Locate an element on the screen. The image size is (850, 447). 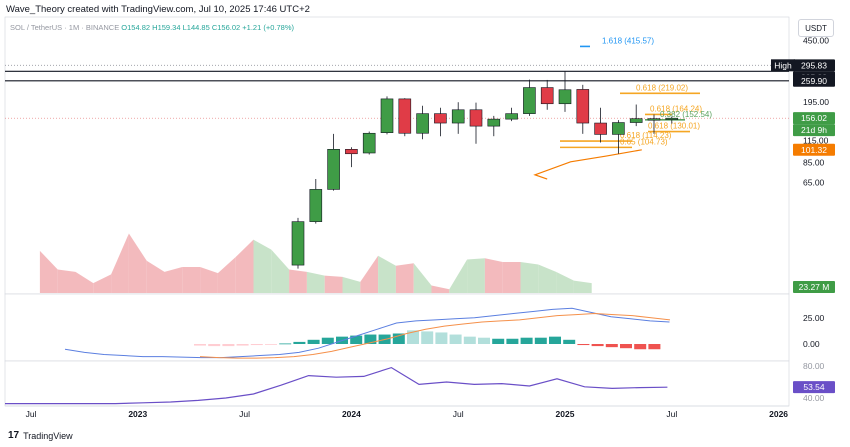
countdown-badge is located at coordinates (814, 130).